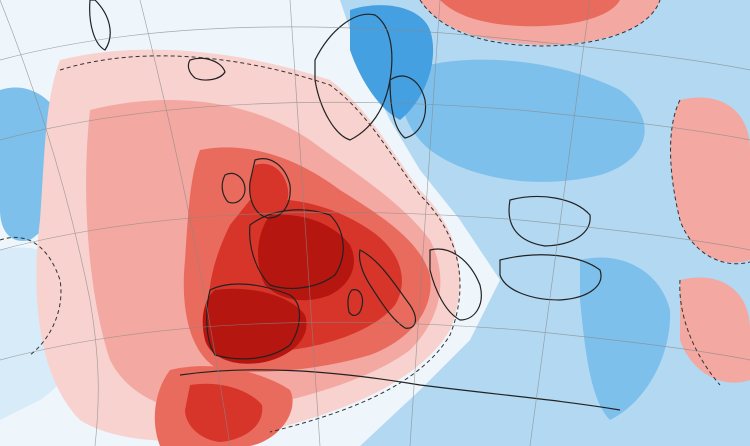  What do you see at coordinates (224, 412) in the screenshot?
I see `warm-region-north-africa-core` at bounding box center [224, 412].